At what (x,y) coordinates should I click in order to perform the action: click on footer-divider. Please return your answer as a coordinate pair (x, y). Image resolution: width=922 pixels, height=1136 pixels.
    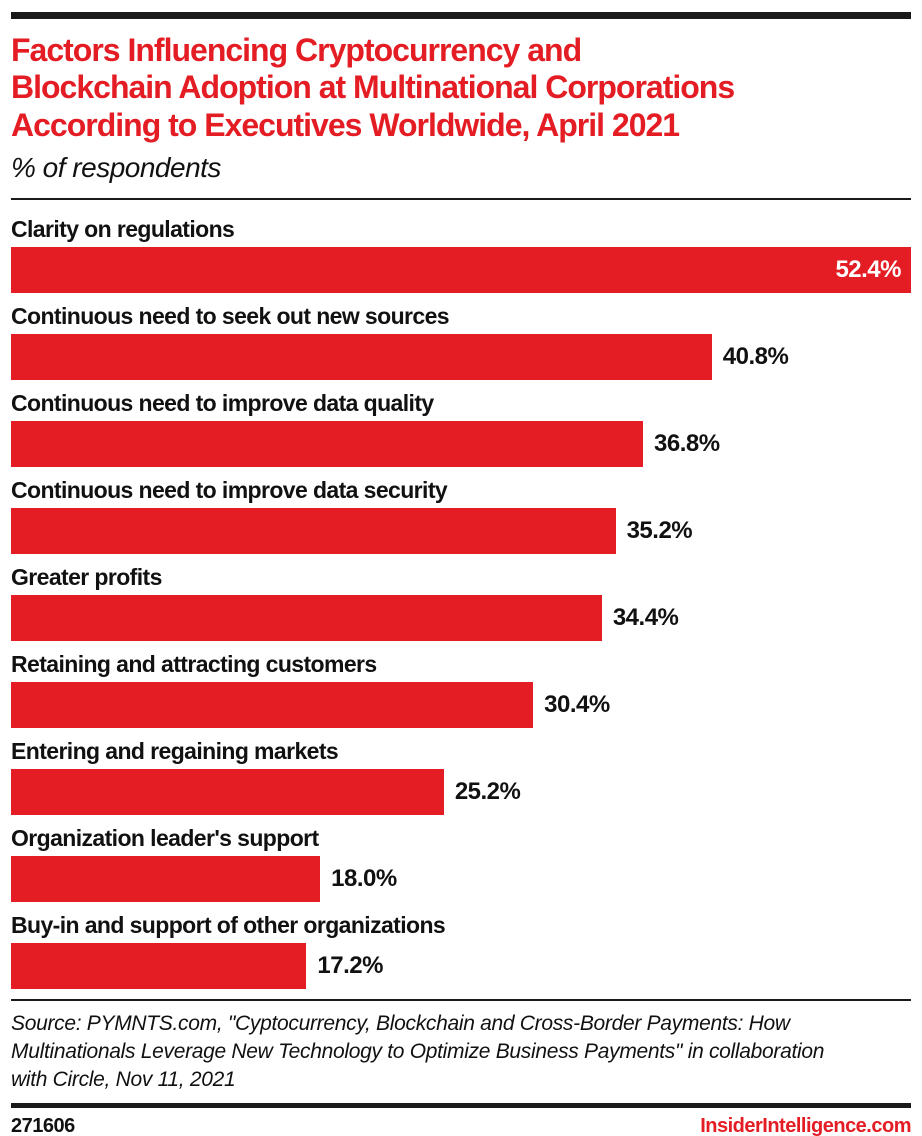
    Looking at the image, I should click on (461, 1106).